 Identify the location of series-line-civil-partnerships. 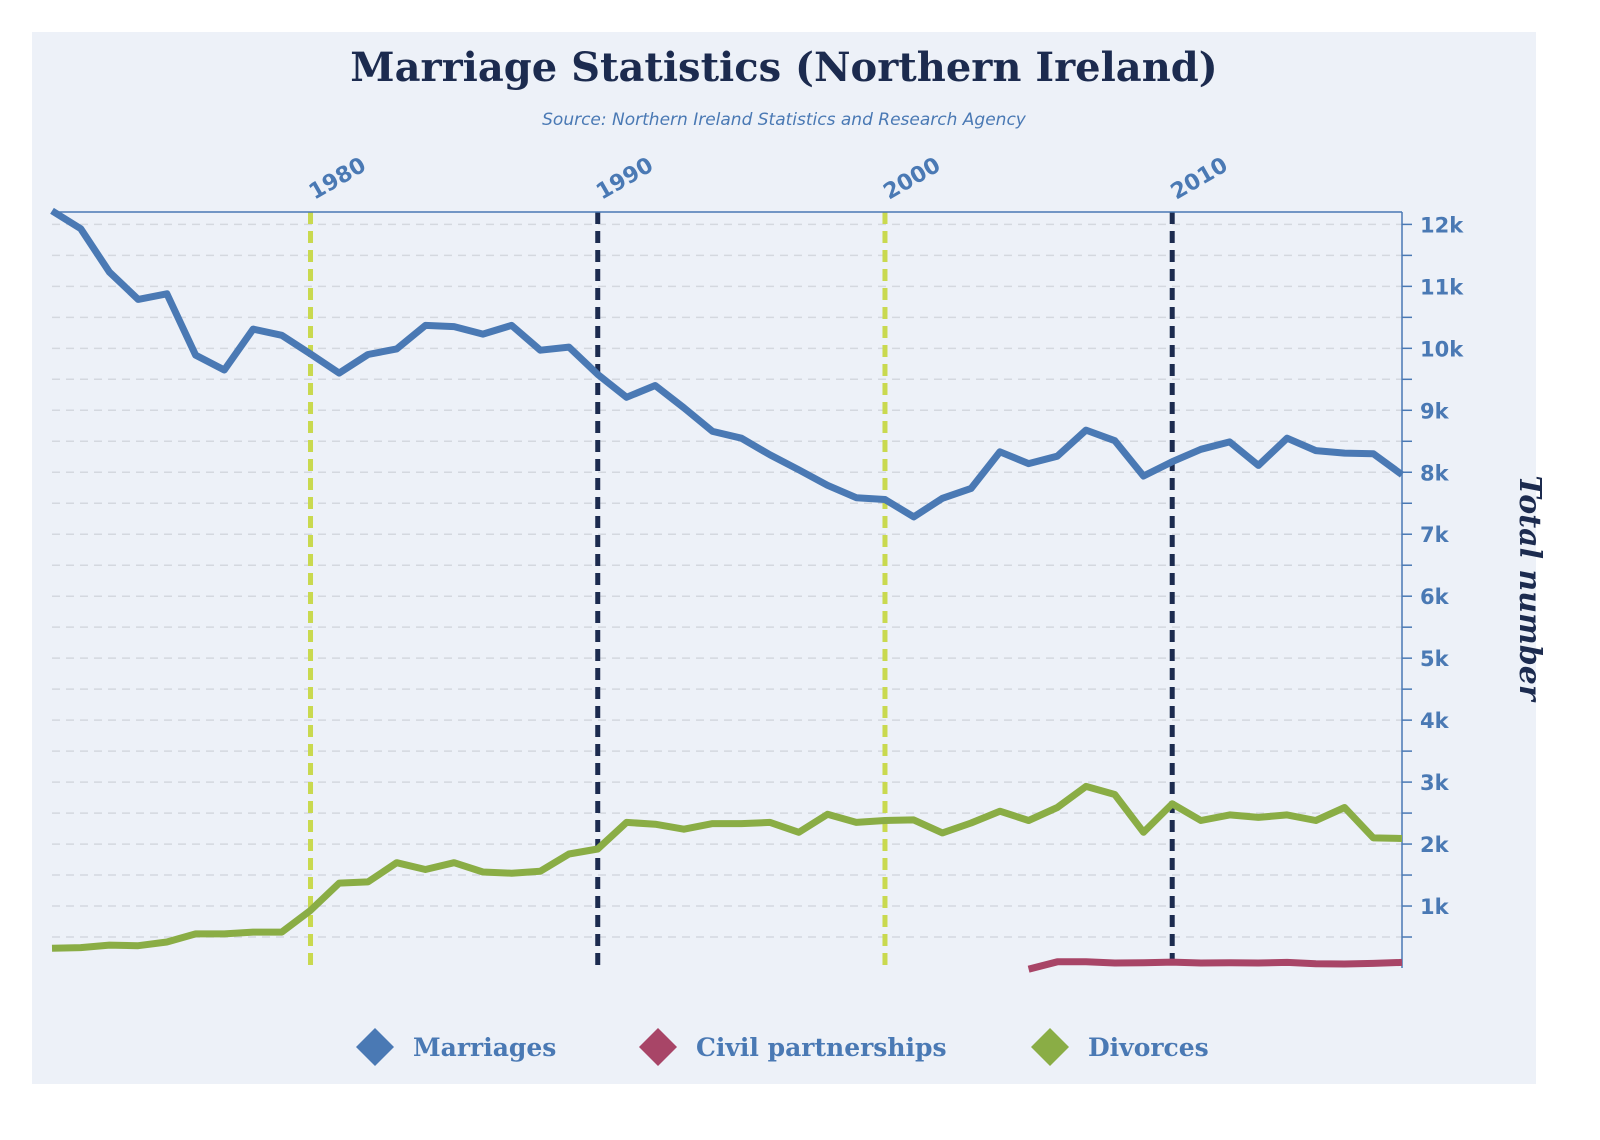
(1215, 965).